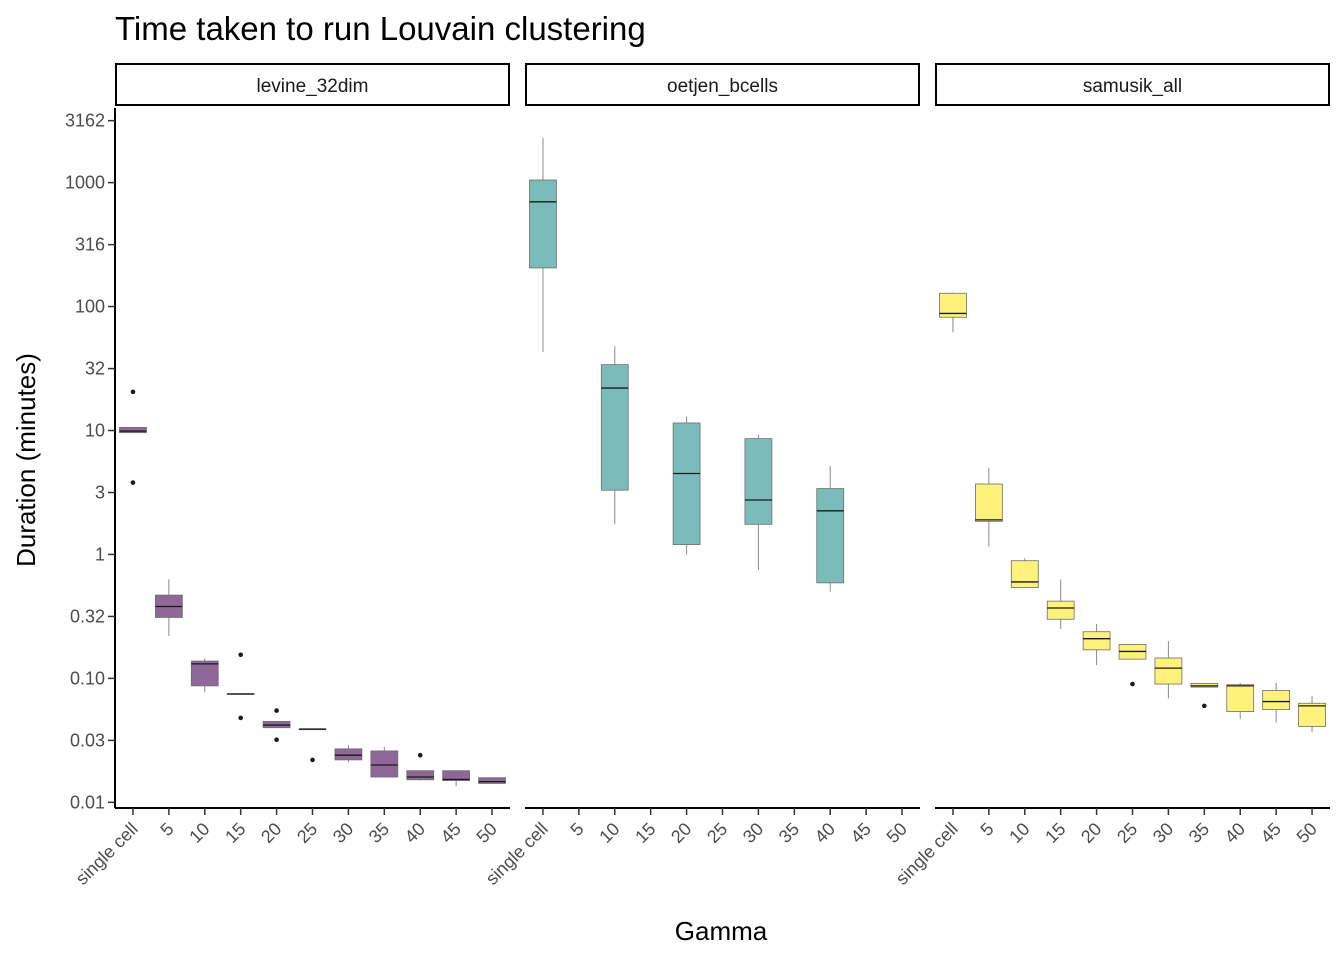 The image size is (1344, 960). I want to click on y-tick-label: 316, so click(90, 245).